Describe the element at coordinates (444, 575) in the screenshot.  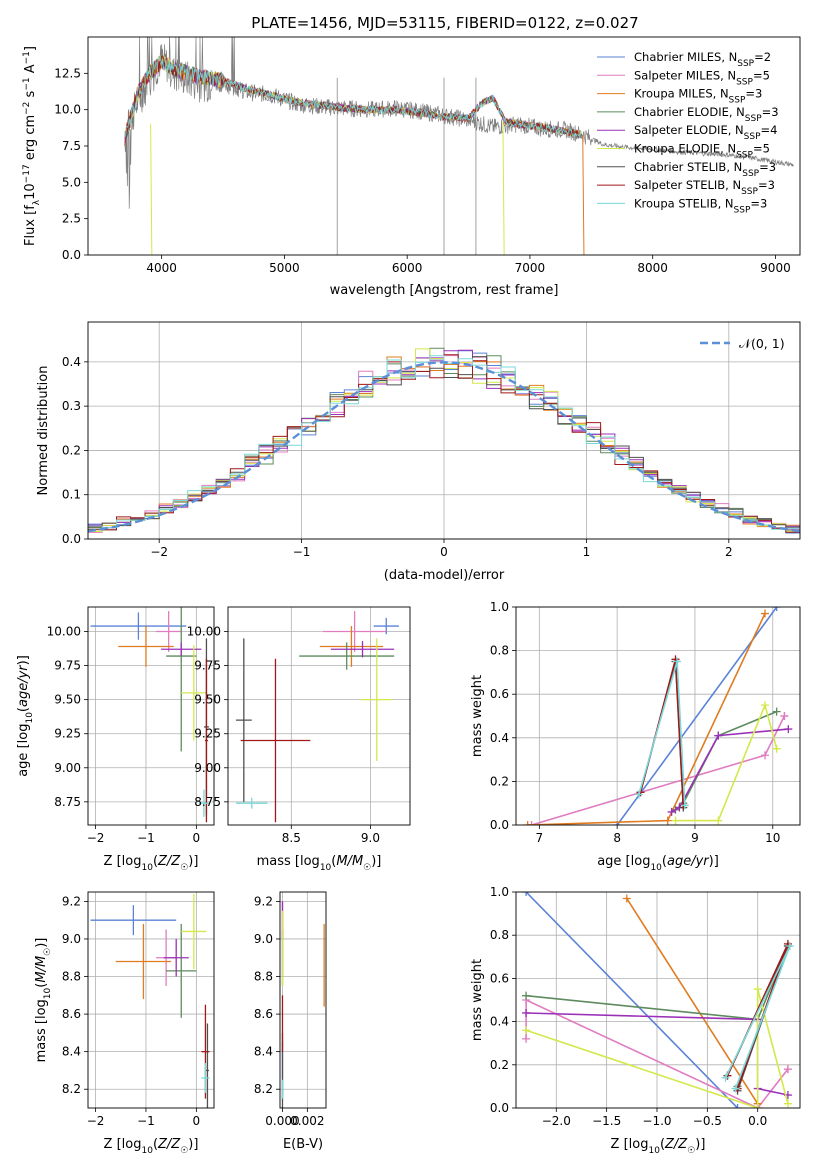
I see `residuals-xlabel: (data-model)/error` at that location.